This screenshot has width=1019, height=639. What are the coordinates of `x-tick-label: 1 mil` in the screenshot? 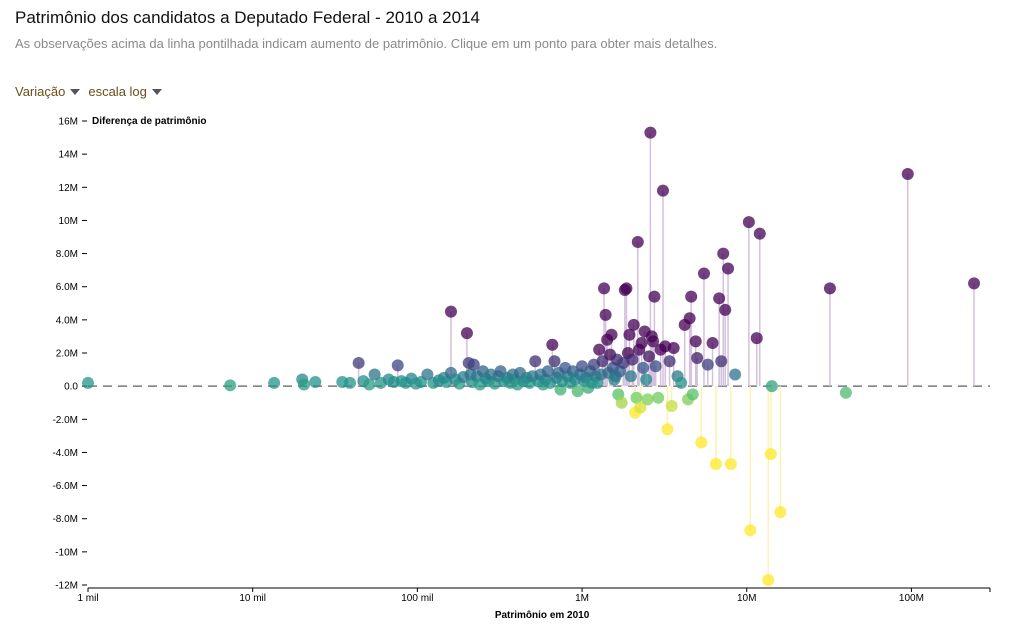 It's located at (87, 598).